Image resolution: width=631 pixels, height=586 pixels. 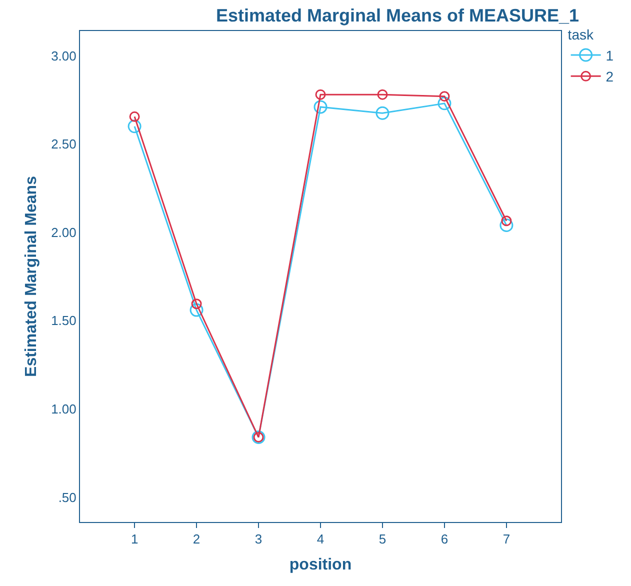 I want to click on y-tick-label: 2.00, so click(x=63, y=232).